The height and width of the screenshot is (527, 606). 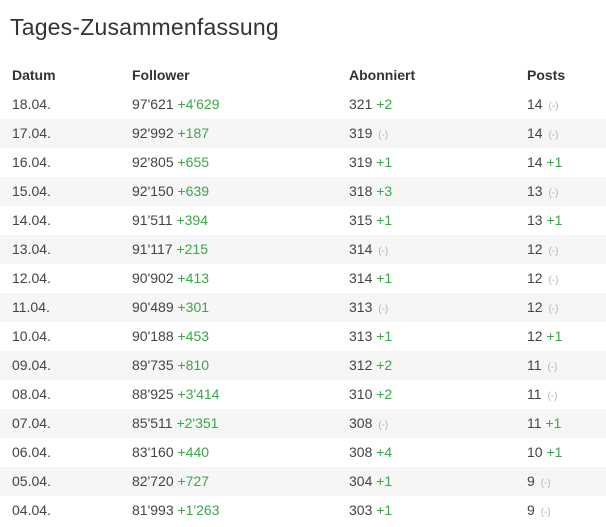 What do you see at coordinates (152, 220) in the screenshot?
I see `follower-cell-value: 91'511` at bounding box center [152, 220].